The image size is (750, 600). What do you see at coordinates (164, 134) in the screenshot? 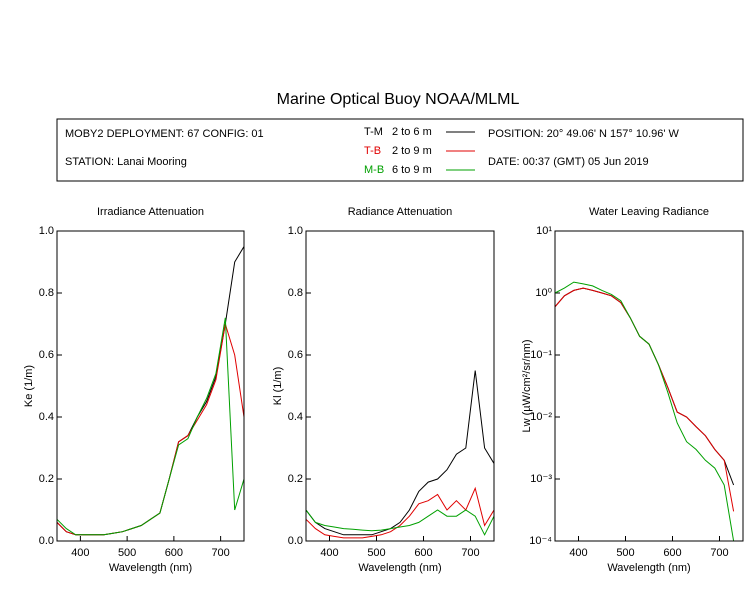
I see `deployment: MOBY2 DEPLOYMENT: 67 CONFIG: 01` at bounding box center [164, 134].